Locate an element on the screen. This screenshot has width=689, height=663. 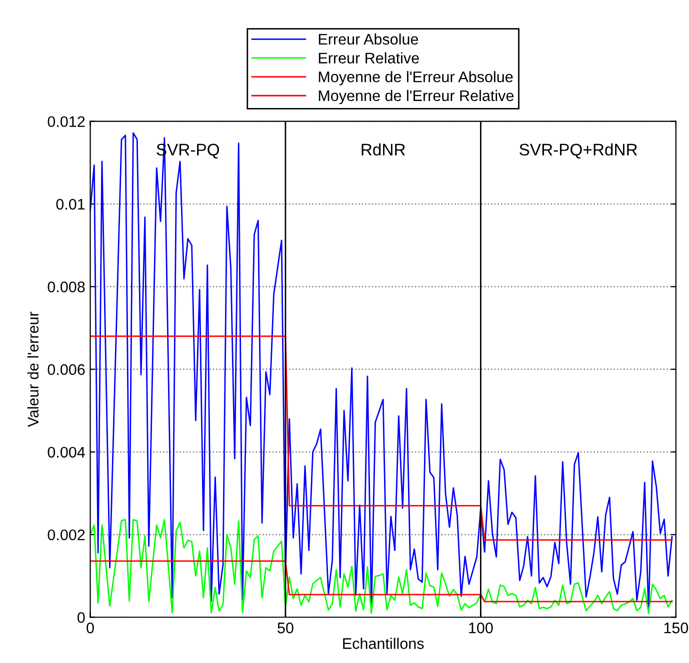
line-series is located at coordinates (381, 566).